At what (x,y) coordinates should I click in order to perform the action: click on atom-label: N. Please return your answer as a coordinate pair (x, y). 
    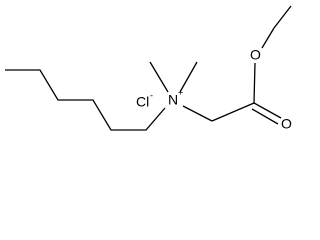
    Looking at the image, I should click on (173, 100).